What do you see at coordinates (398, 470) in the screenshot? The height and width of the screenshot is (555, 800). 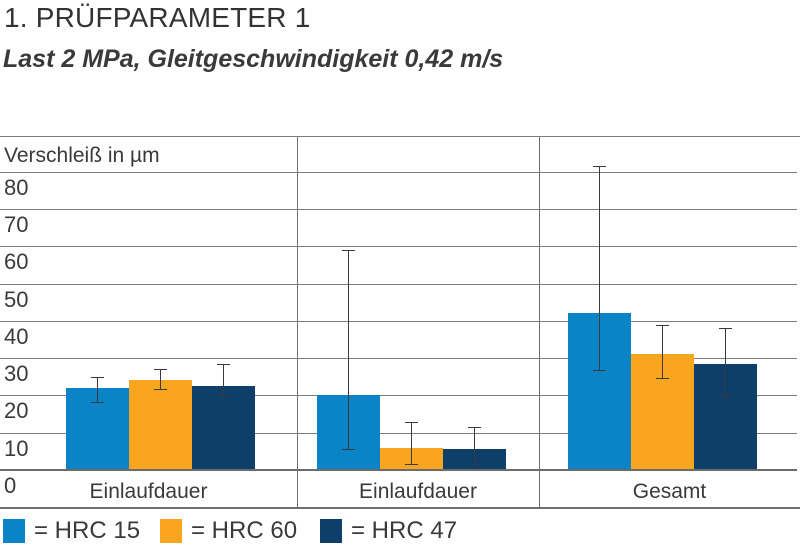 I see `x-axis-zero-line` at bounding box center [398, 470].